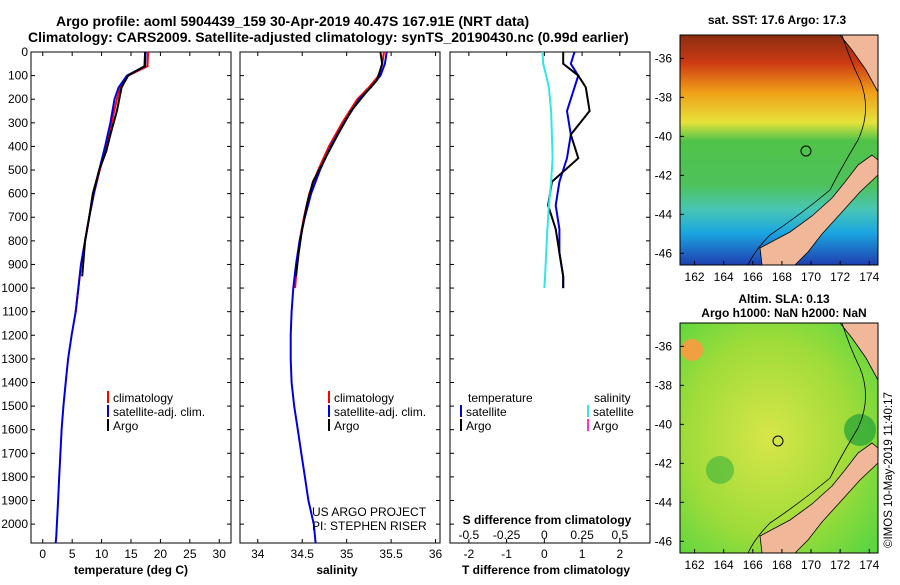 The height and width of the screenshot is (585, 900). I want to click on sst-field, so click(779, 150).